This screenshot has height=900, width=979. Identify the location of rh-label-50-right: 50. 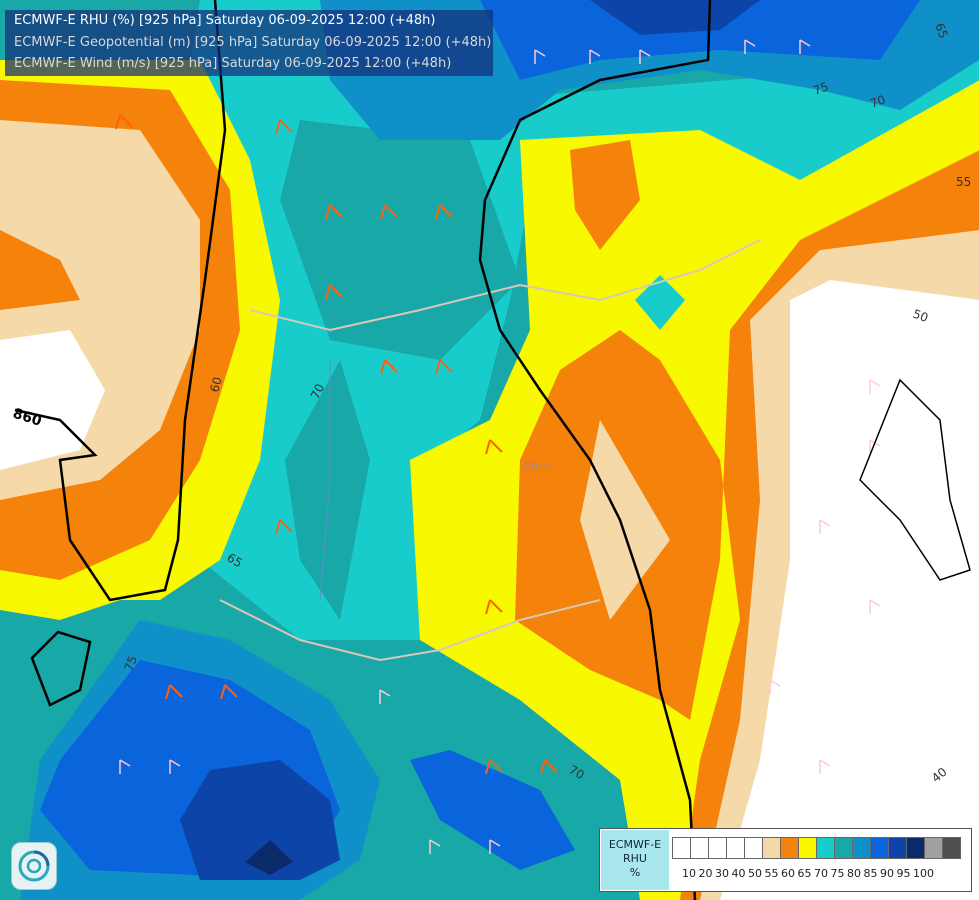
(920, 316).